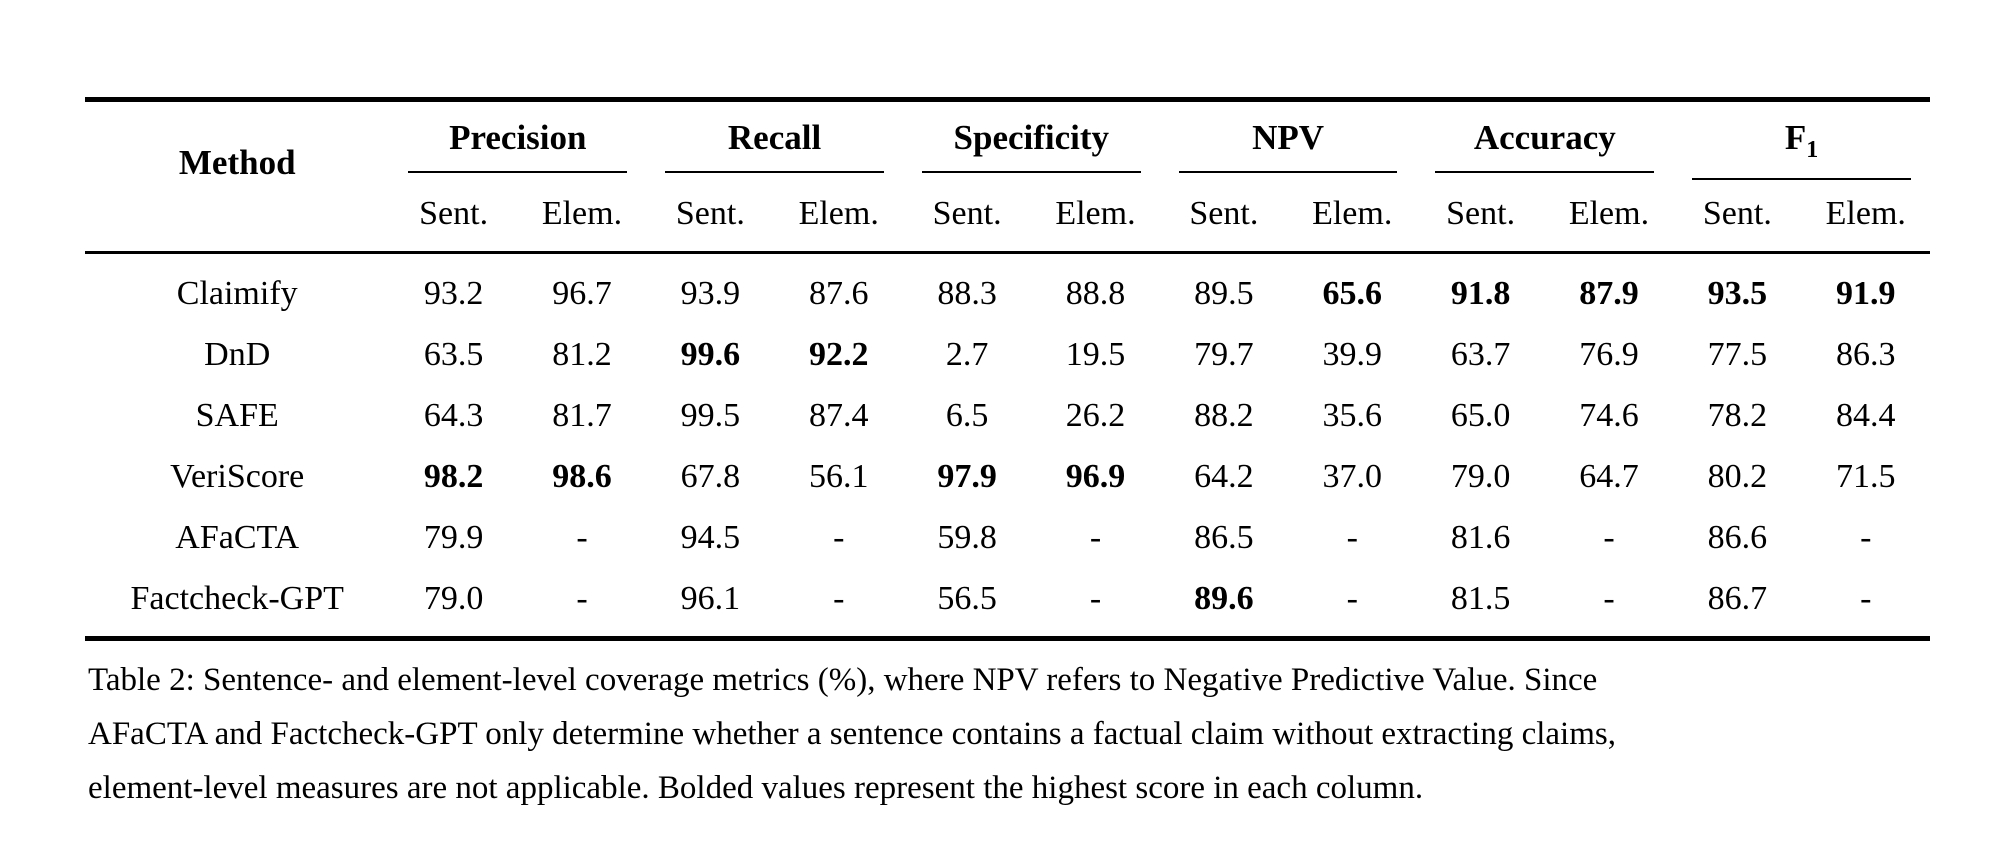  Describe the element at coordinates (1737, 599) in the screenshot. I see `value-cell: 86.7` at that location.